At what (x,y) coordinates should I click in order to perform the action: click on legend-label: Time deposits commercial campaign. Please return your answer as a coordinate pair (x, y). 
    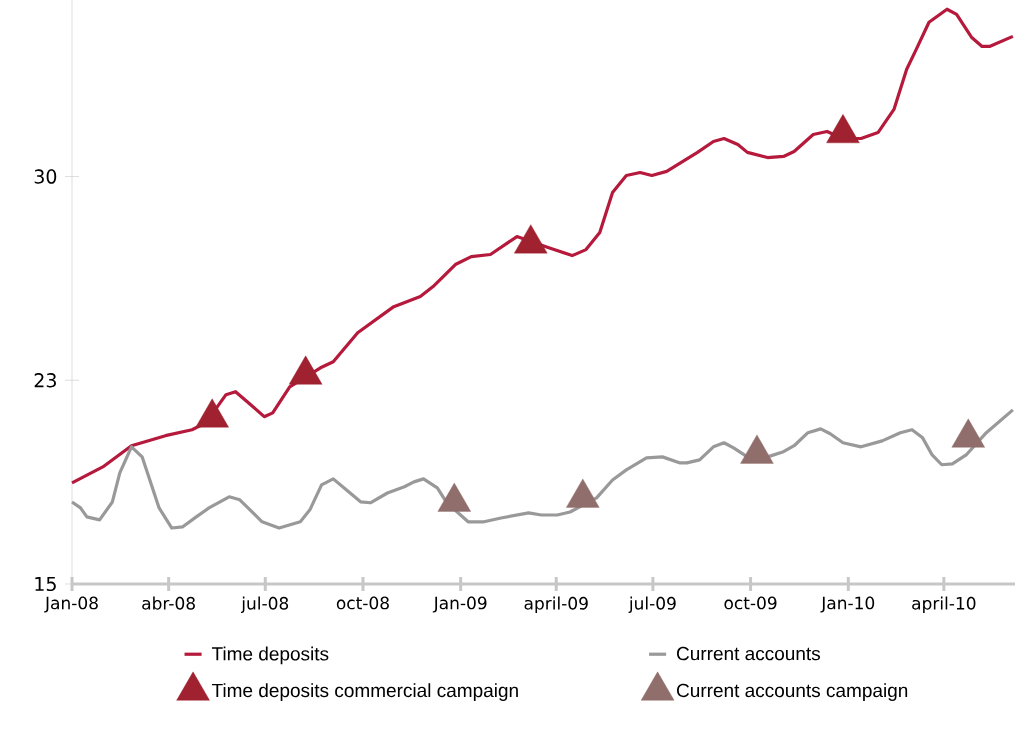
    Looking at the image, I should click on (364, 692).